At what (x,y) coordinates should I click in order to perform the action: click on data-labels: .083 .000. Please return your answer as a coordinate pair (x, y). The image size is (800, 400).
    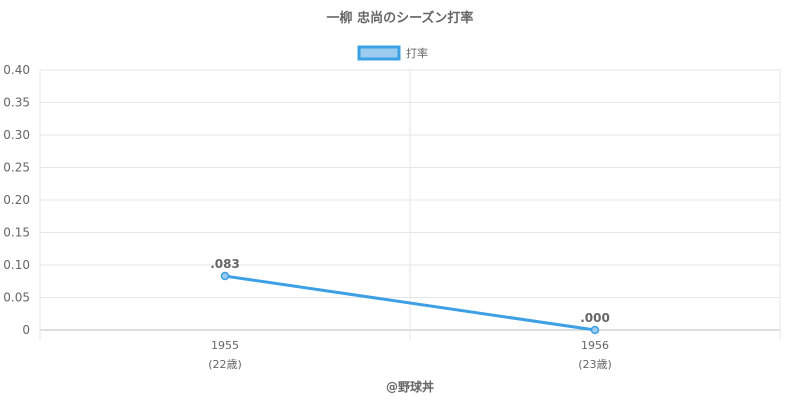
    Looking at the image, I should click on (410, 291).